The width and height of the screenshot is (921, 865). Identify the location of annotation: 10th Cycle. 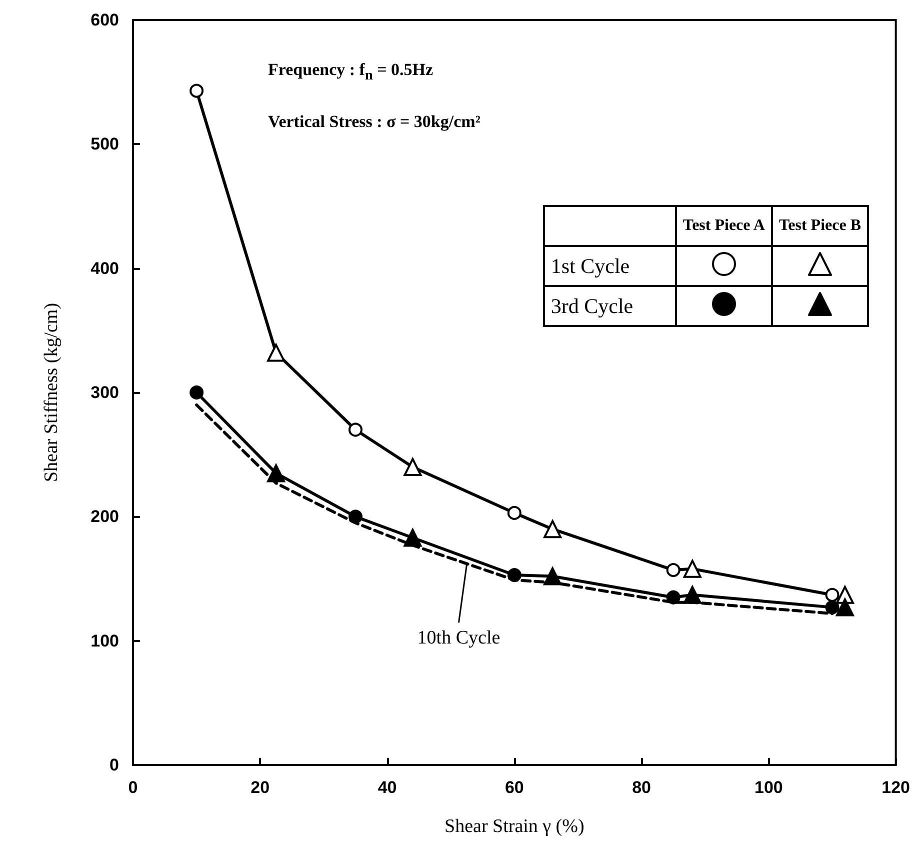
(458, 638).